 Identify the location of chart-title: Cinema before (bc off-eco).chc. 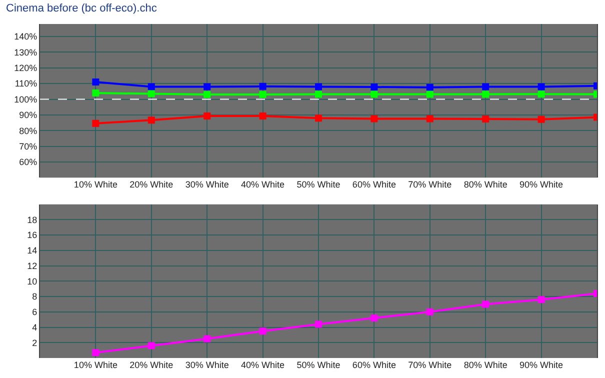
(82, 8).